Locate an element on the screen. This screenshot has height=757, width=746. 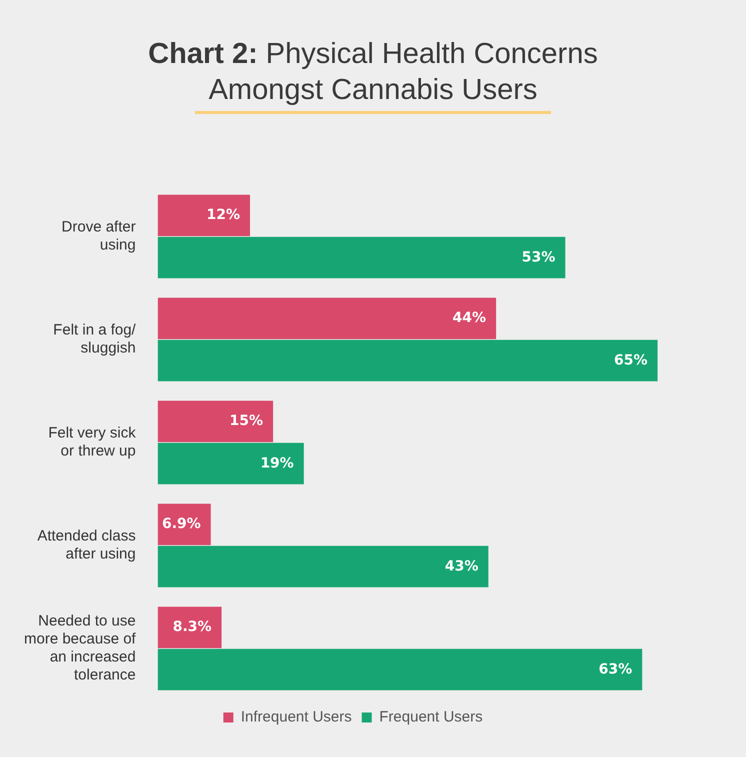
data-label: 63% is located at coordinates (615, 669).